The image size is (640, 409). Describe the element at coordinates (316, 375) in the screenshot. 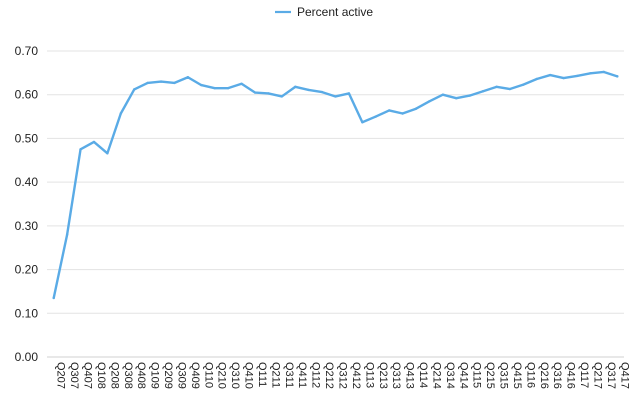

I see `x-tick-label: Q112` at that location.